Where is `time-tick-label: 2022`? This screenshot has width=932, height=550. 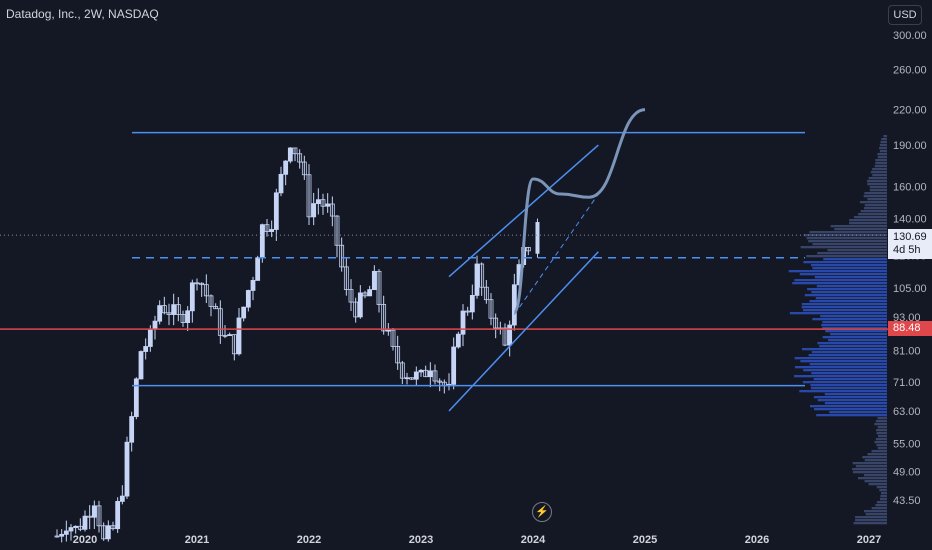 time-tick-label: 2022 is located at coordinates (309, 540).